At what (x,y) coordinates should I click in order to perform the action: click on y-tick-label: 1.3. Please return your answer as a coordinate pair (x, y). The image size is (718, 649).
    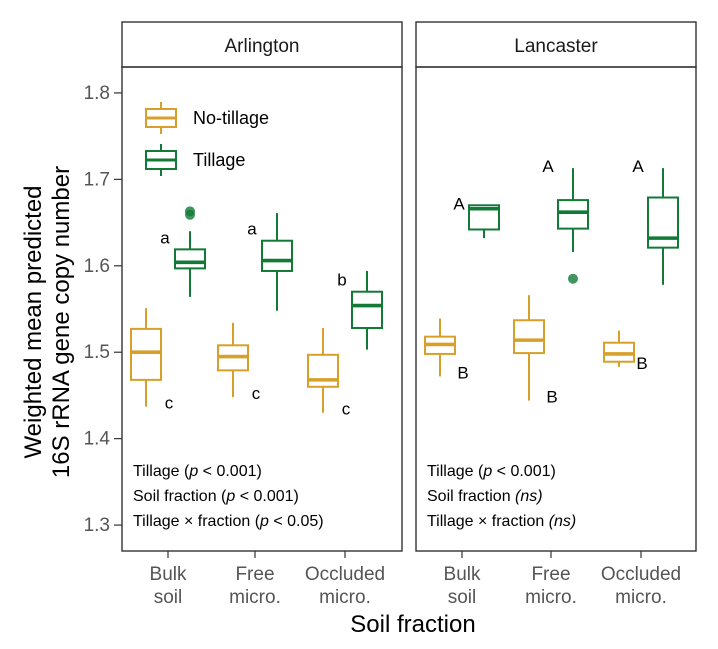
    Looking at the image, I should click on (97, 525).